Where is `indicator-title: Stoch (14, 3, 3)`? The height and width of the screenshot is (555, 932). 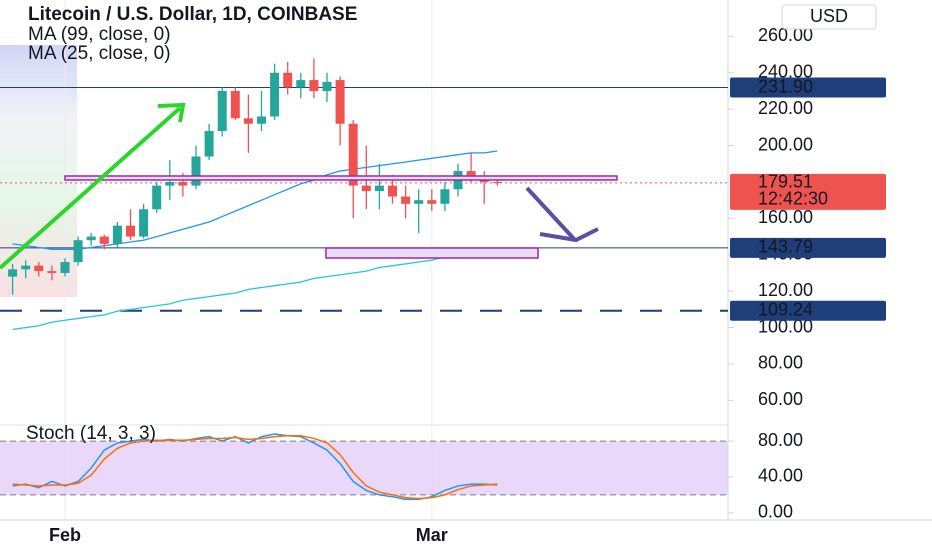 indicator-title: Stoch (14, 3, 3) is located at coordinates (91, 433).